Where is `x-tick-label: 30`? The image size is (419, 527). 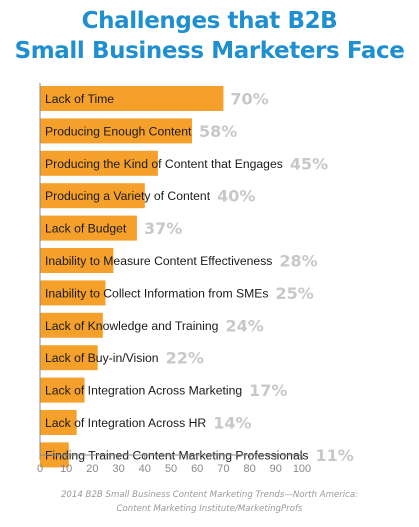 x-tick-label: 30 is located at coordinates (118, 469).